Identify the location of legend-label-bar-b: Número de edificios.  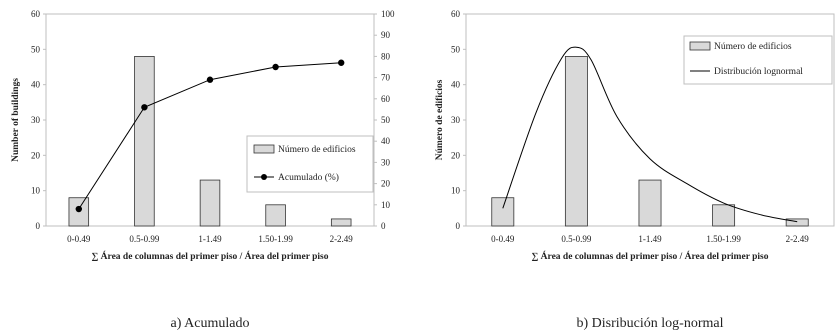
(753, 46).